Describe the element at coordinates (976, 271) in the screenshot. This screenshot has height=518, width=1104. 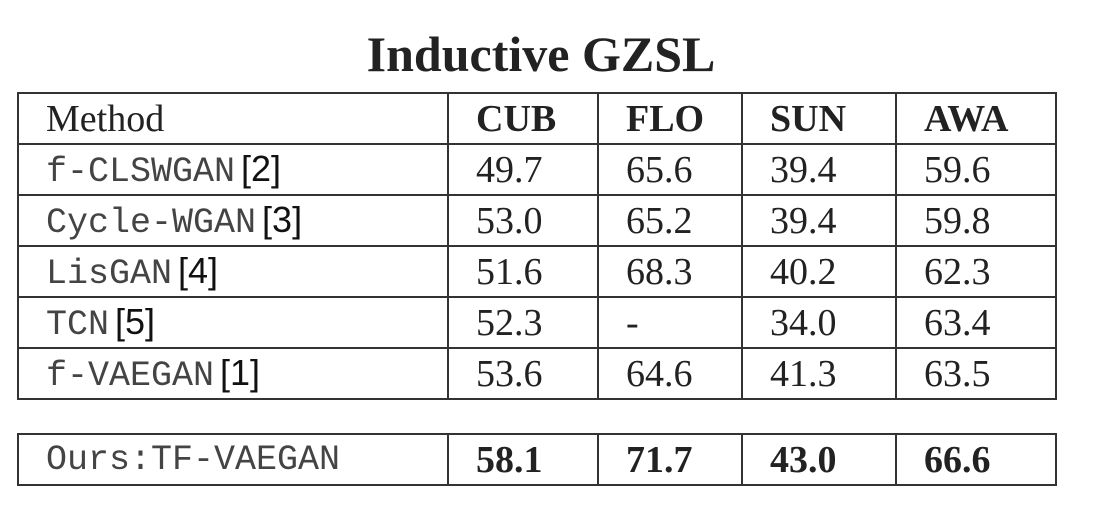
I see `value-cell: 62.3` at that location.